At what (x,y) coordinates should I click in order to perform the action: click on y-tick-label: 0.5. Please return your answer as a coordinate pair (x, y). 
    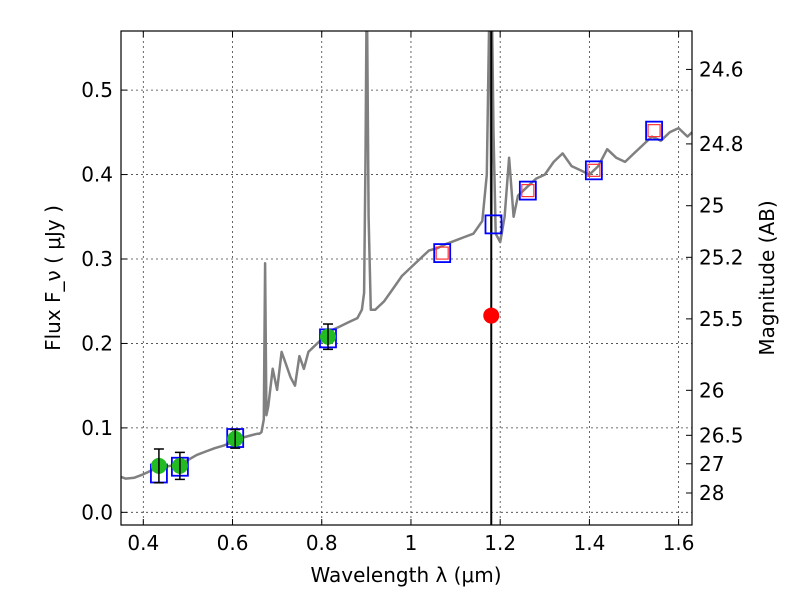
    Looking at the image, I should click on (97, 90).